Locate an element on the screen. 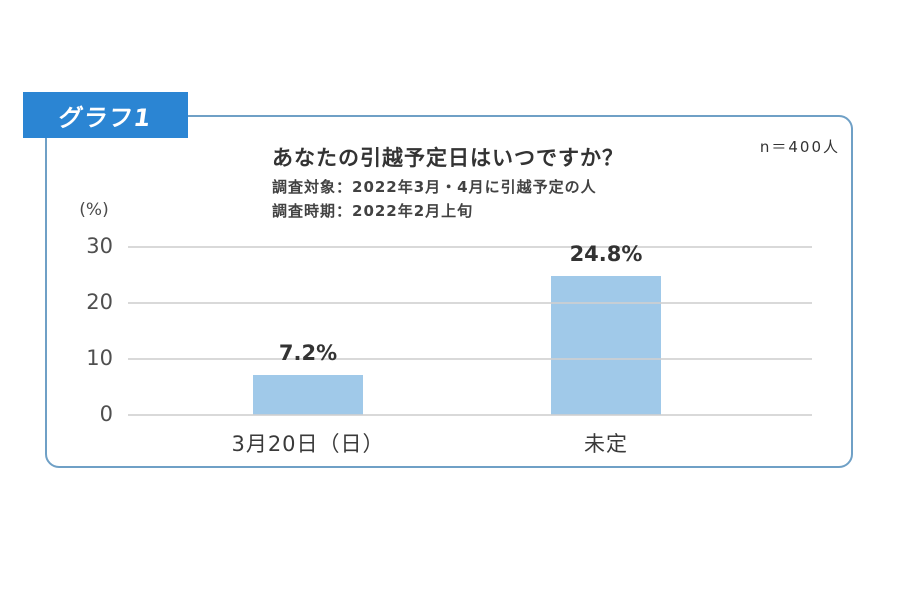 This screenshot has height=600, width=900. sample-size-label: n＝400人 is located at coordinates (799, 147).